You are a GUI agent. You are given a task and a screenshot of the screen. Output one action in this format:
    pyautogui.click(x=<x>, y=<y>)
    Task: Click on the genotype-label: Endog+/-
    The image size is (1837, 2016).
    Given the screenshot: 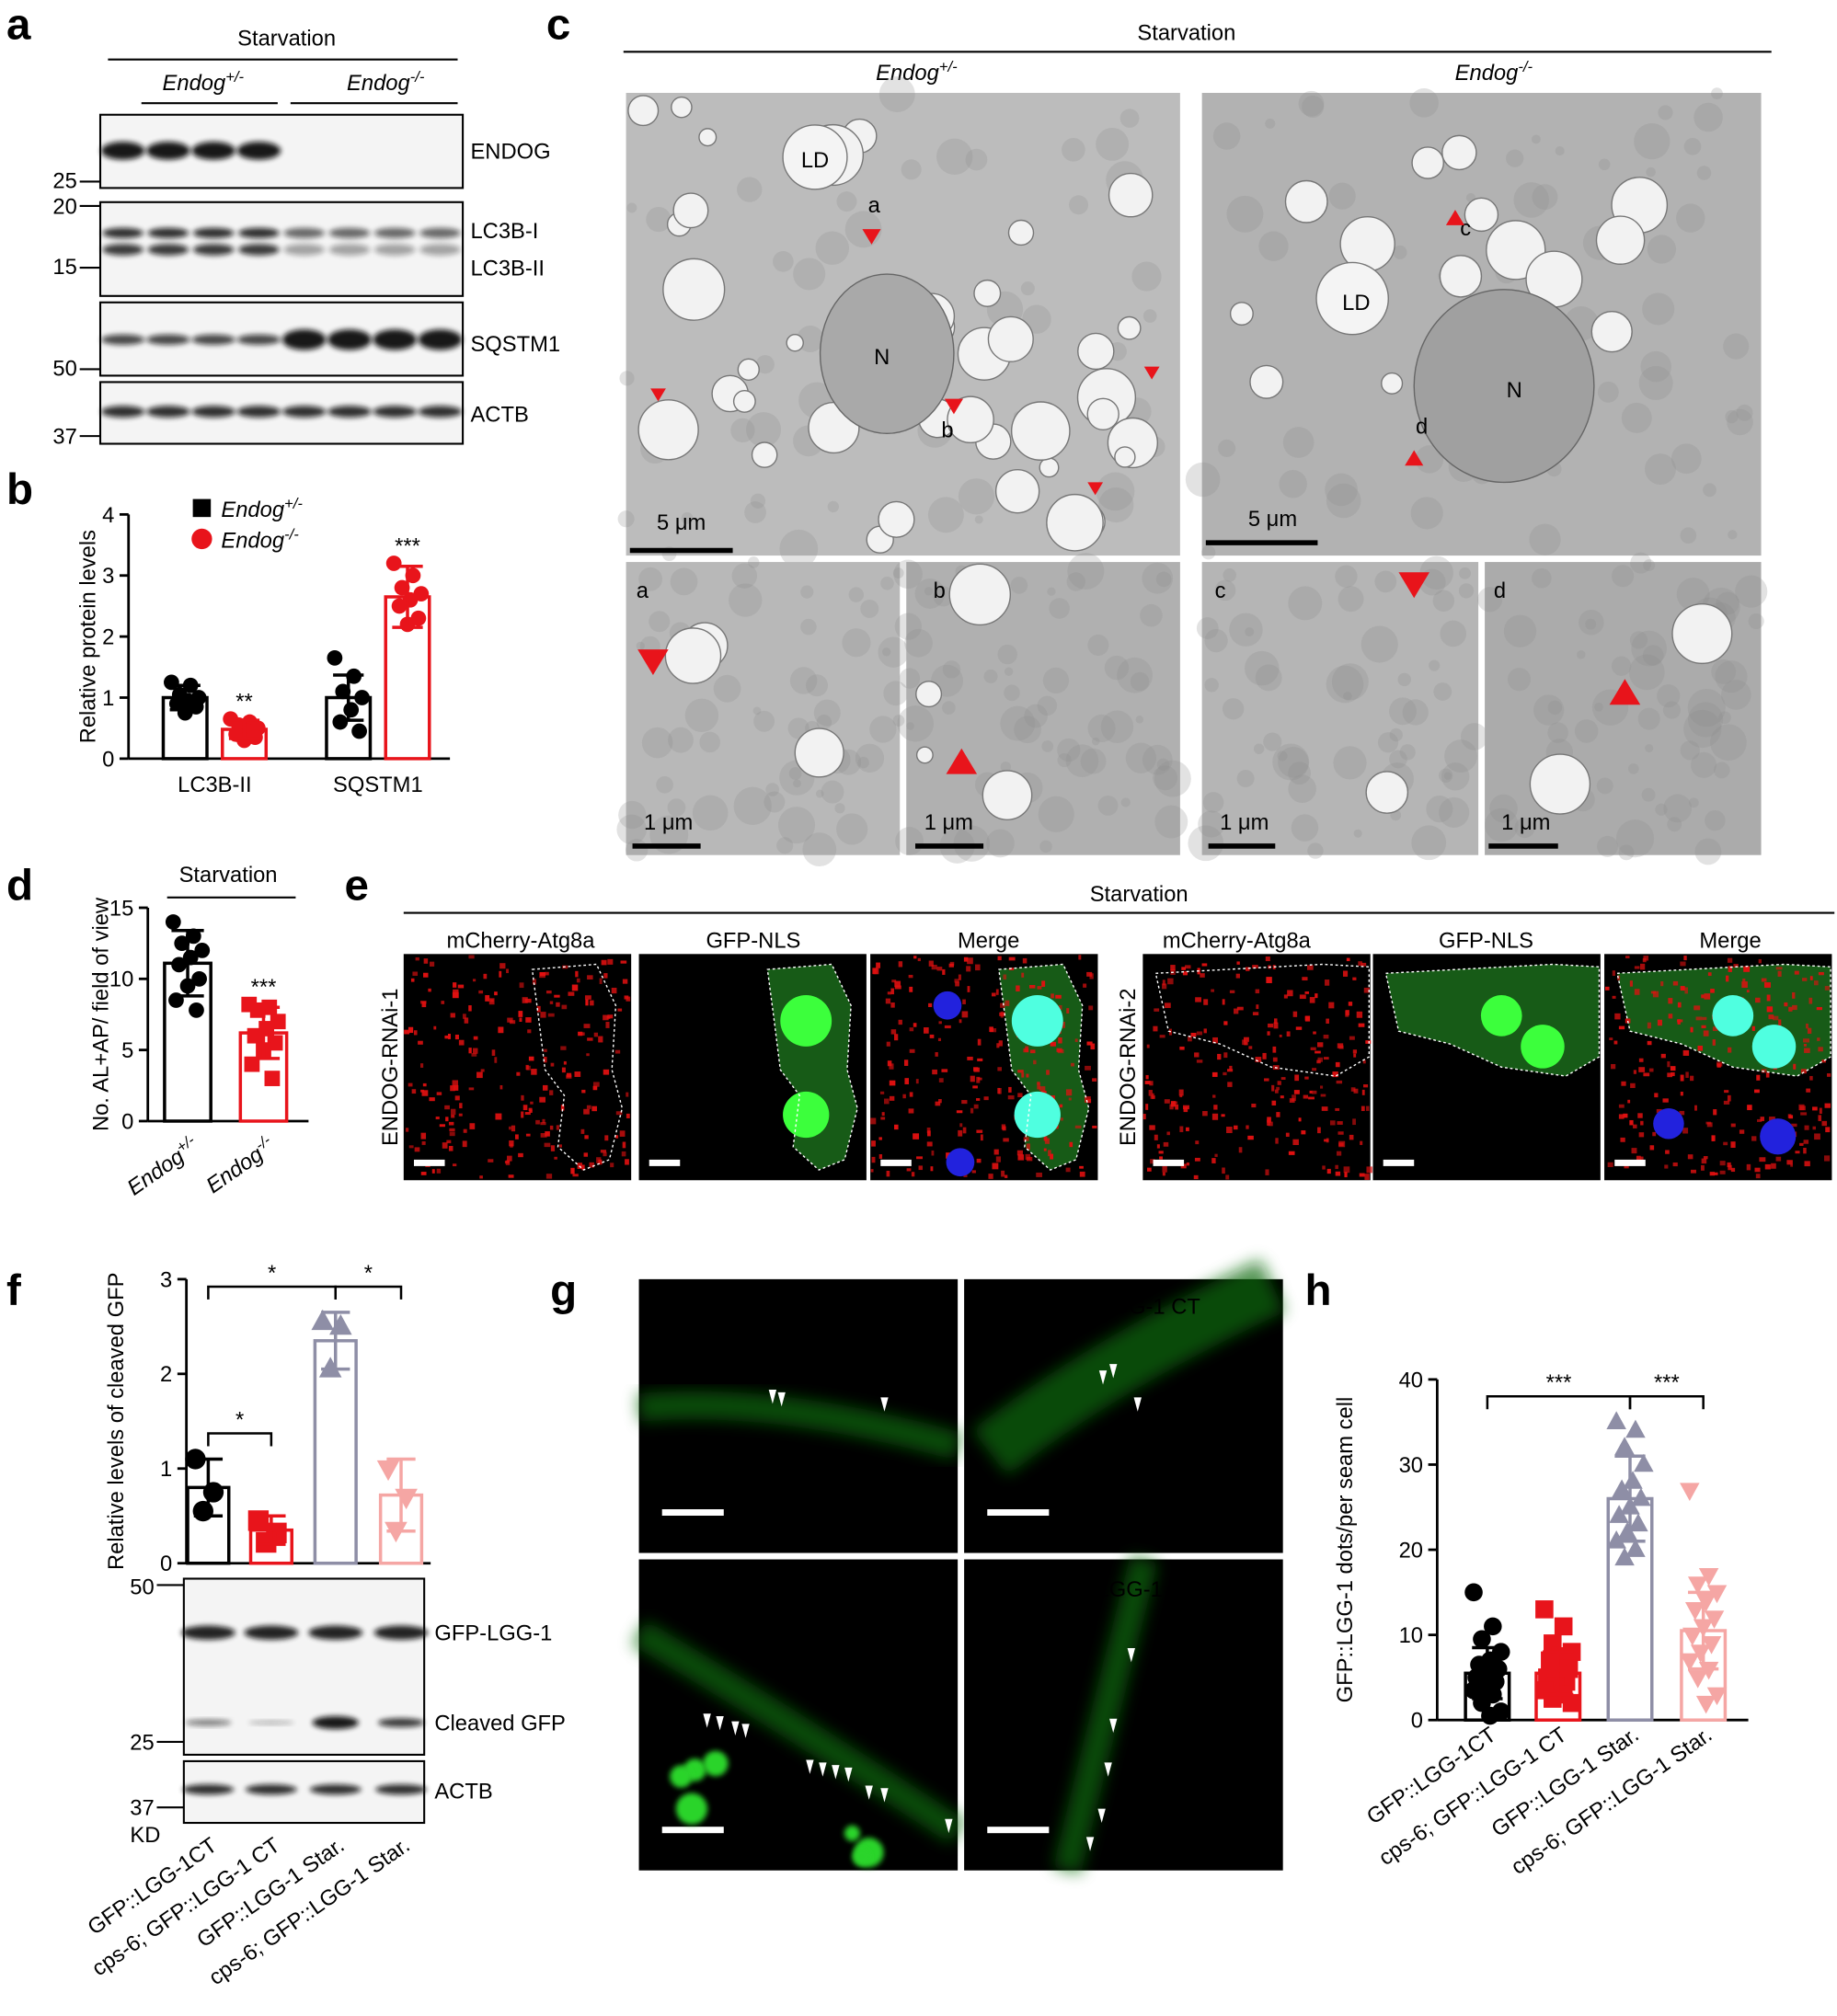 What is the action you would take?
    pyautogui.click(x=917, y=72)
    